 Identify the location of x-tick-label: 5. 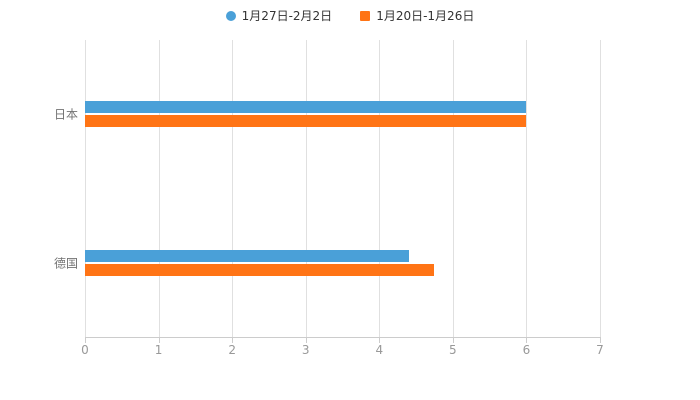
(453, 350).